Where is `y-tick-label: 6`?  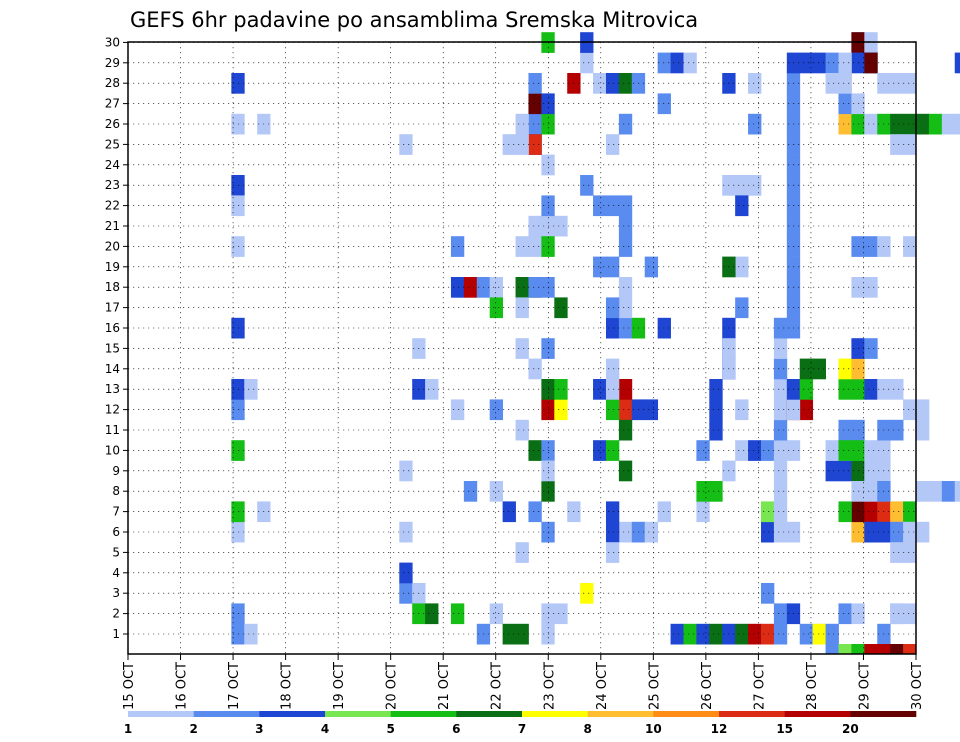 y-tick-label: 6 is located at coordinates (116, 532).